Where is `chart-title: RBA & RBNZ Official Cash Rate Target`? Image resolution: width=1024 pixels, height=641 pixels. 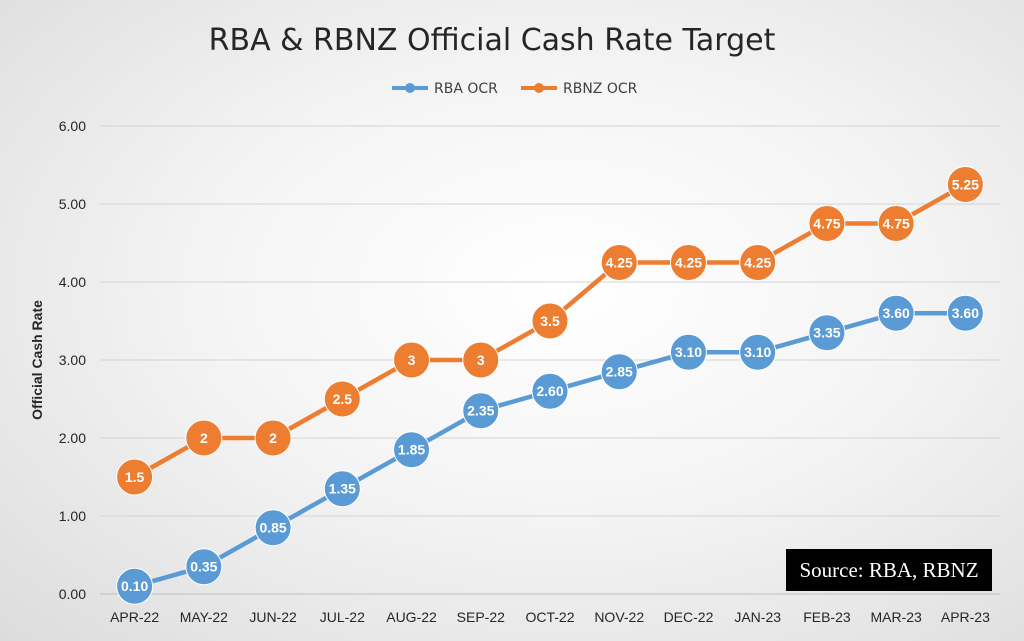
chart-title: RBA & RBNZ Official Cash Rate Target is located at coordinates (492, 40).